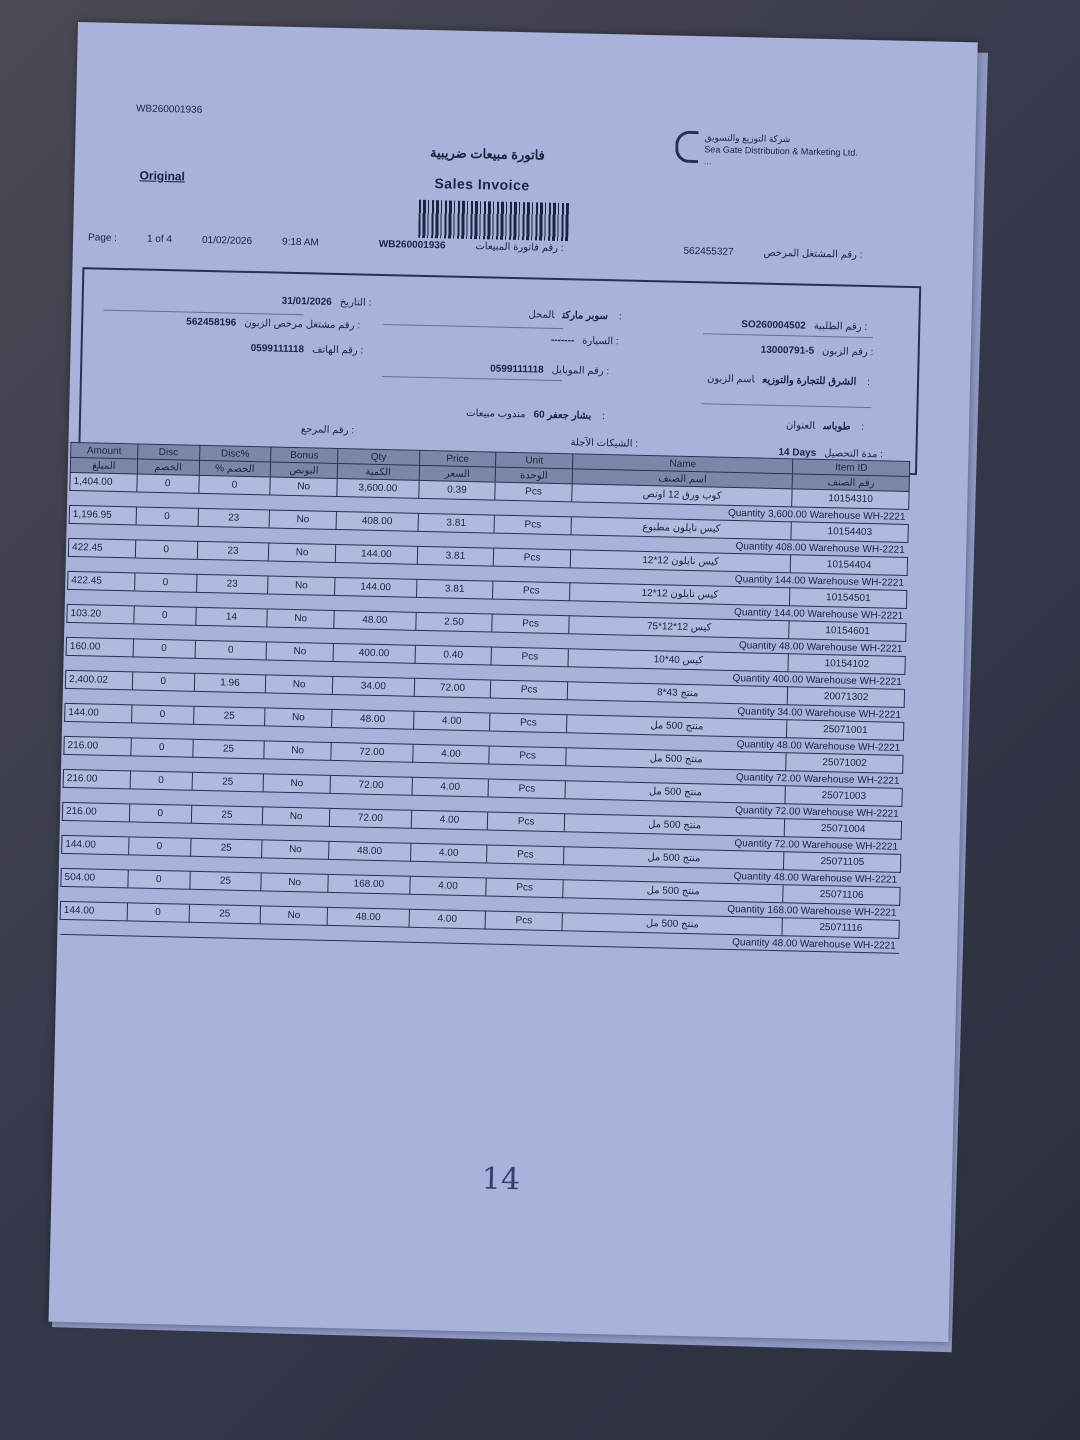 Image resolution: width=1080 pixels, height=1440 pixels. What do you see at coordinates (787, 350) in the screenshot?
I see `customer-number-value: 13000791-5` at bounding box center [787, 350].